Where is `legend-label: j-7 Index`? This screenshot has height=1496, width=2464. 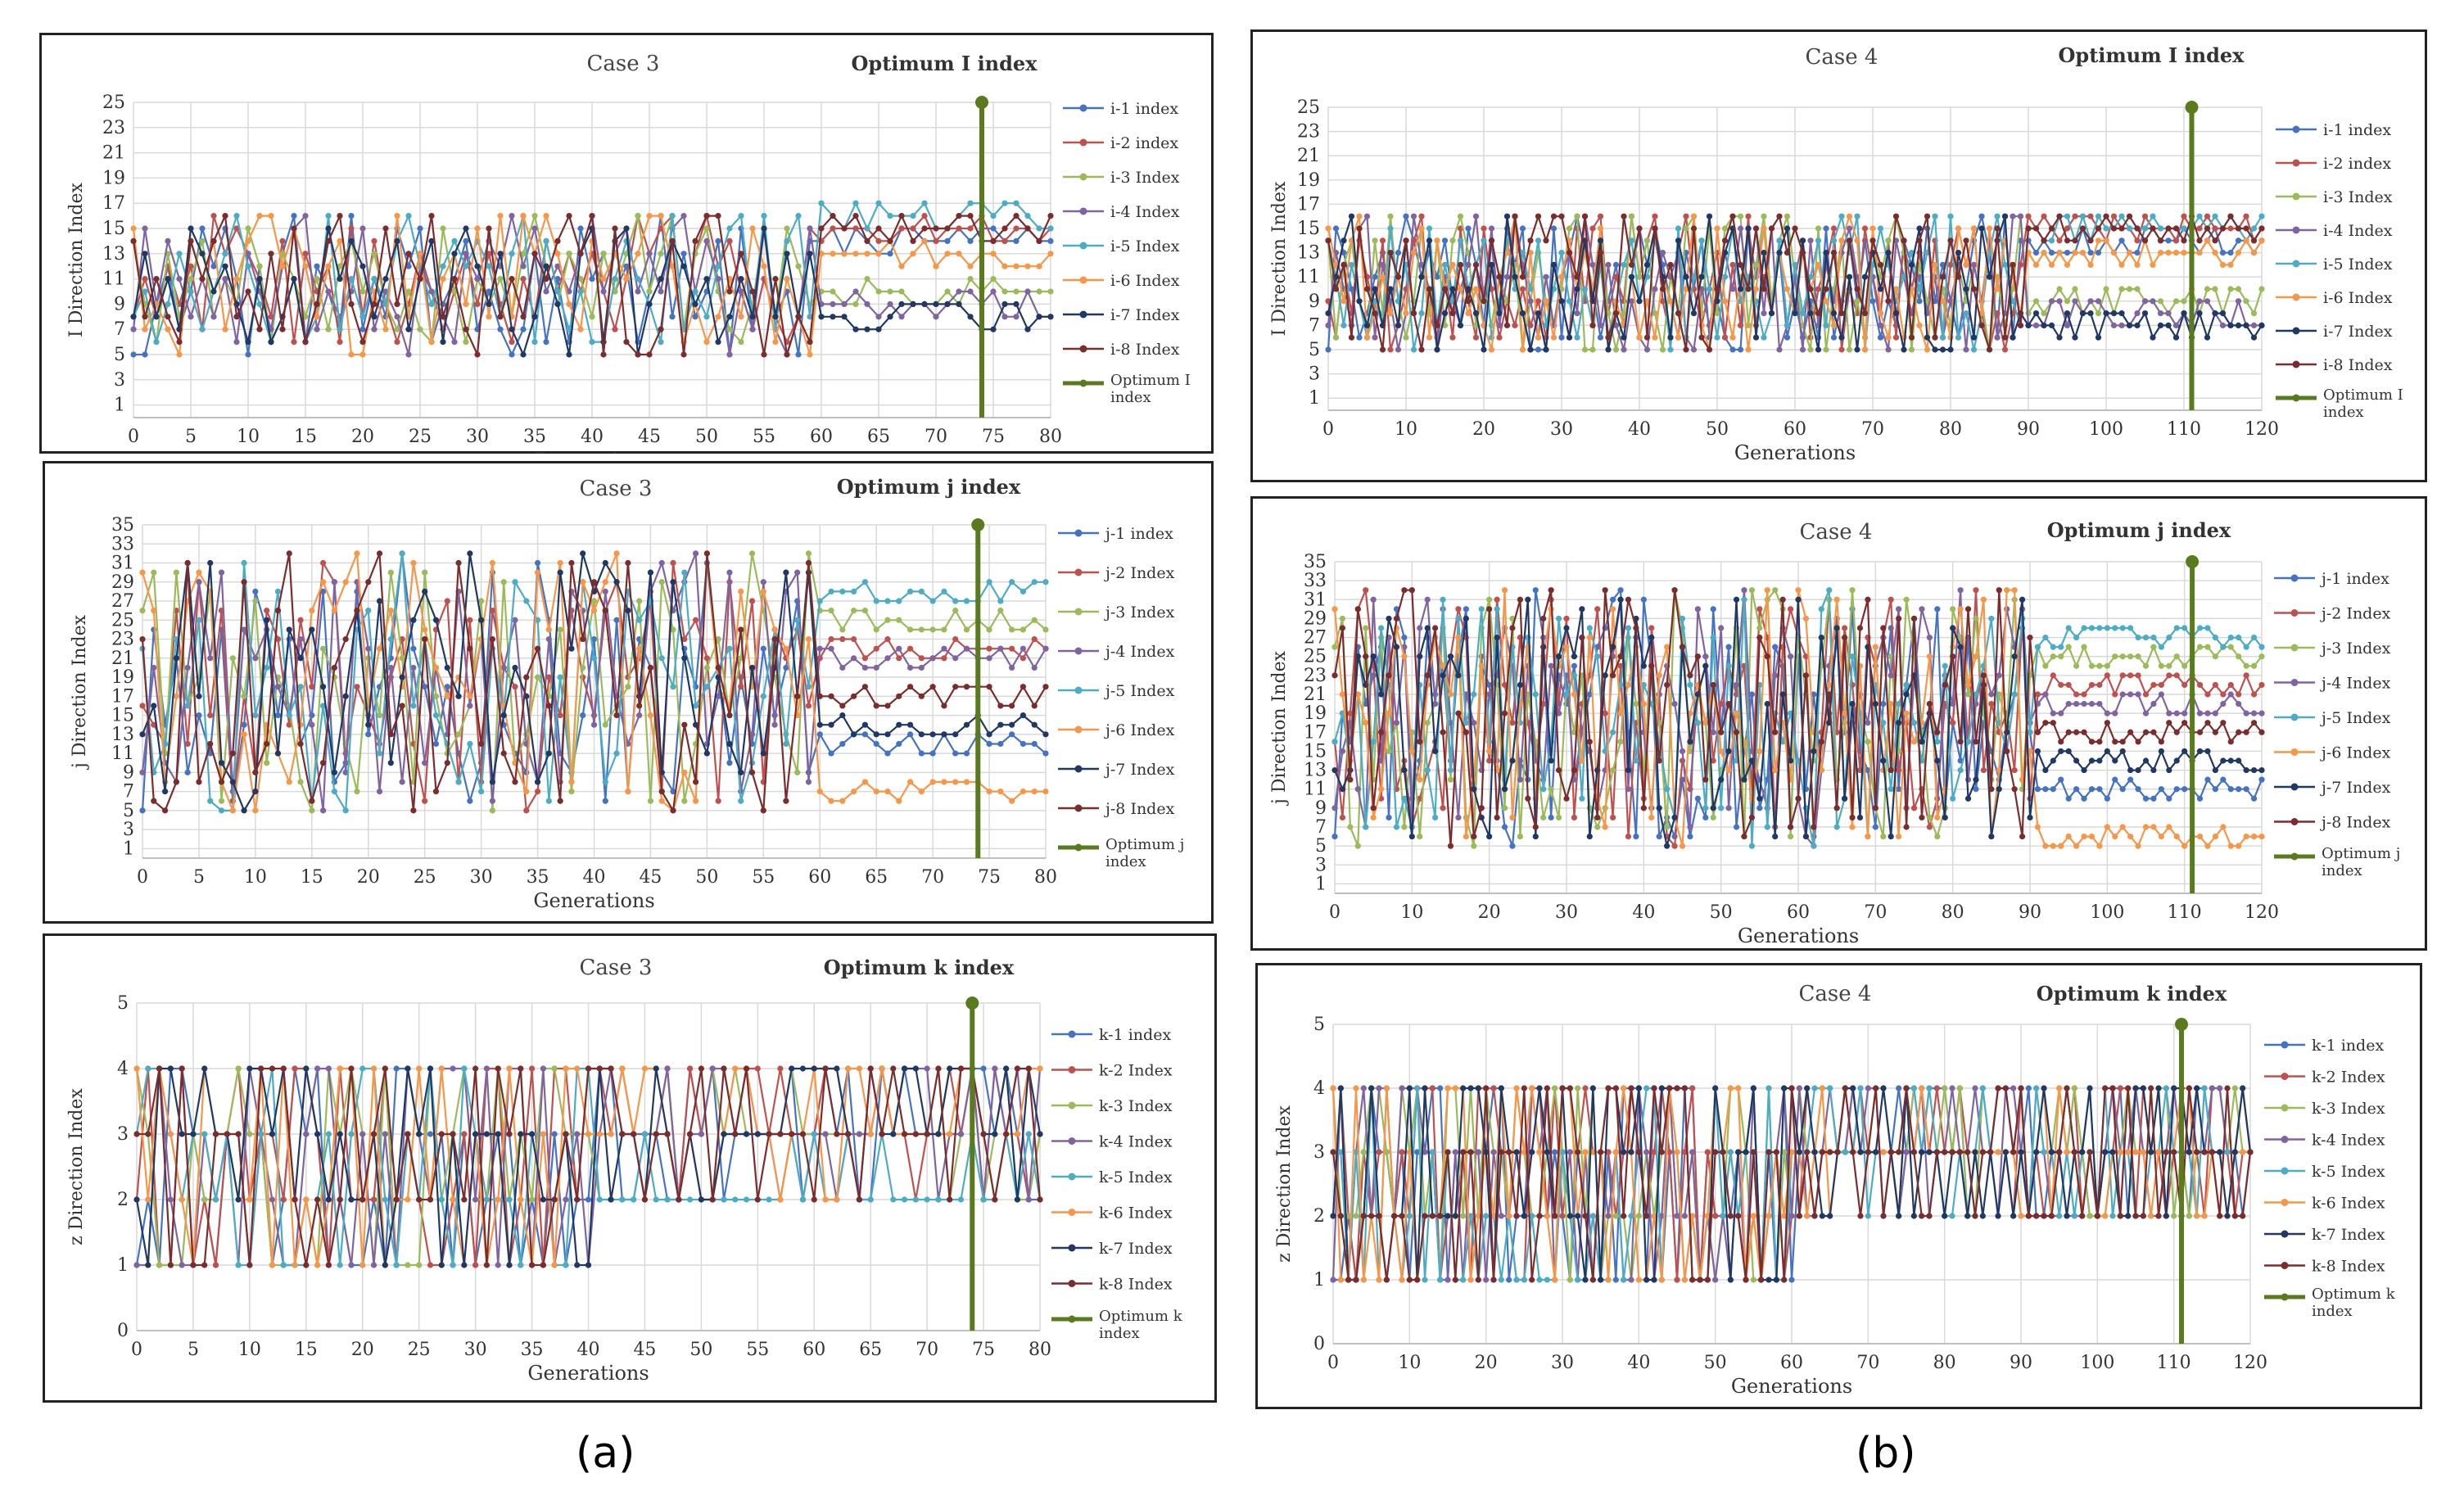
legend-label: j-7 Index is located at coordinates (1139, 770).